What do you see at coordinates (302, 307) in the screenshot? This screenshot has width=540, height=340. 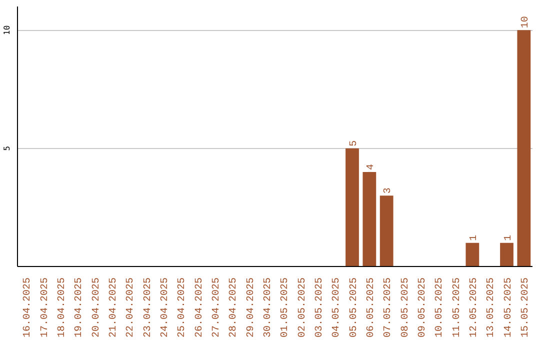 I see `x-tick-label: 02.05.2025` at bounding box center [302, 307].